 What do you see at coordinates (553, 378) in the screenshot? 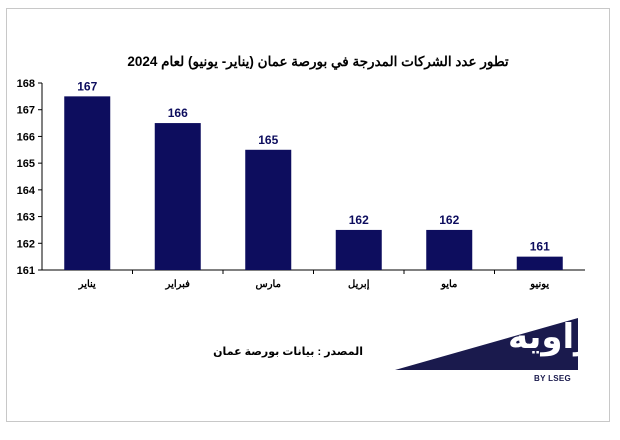
I see `brand-byline: BY LSEG` at bounding box center [553, 378].